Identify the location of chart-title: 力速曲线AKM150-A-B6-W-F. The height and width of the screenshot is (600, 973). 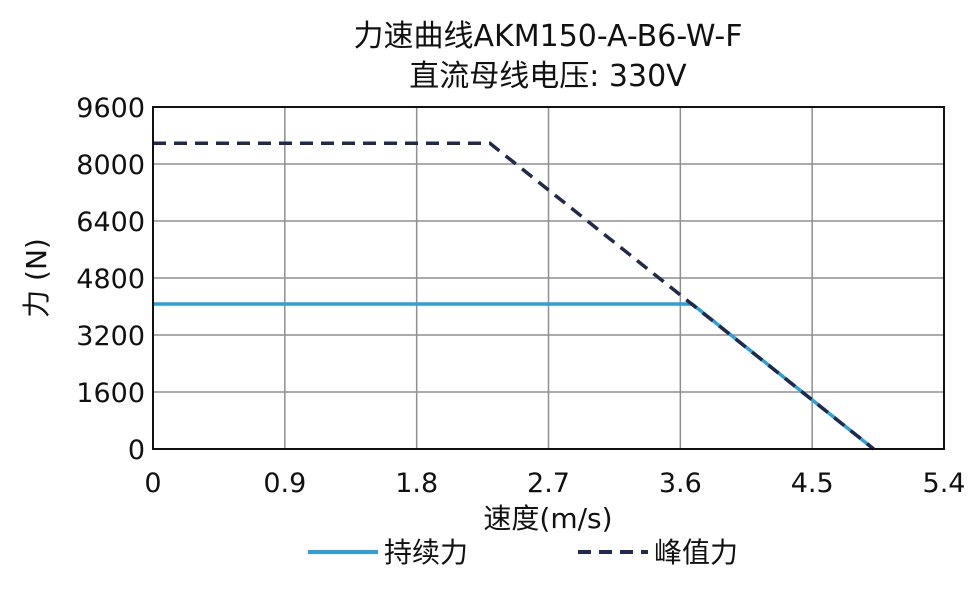
(548, 36).